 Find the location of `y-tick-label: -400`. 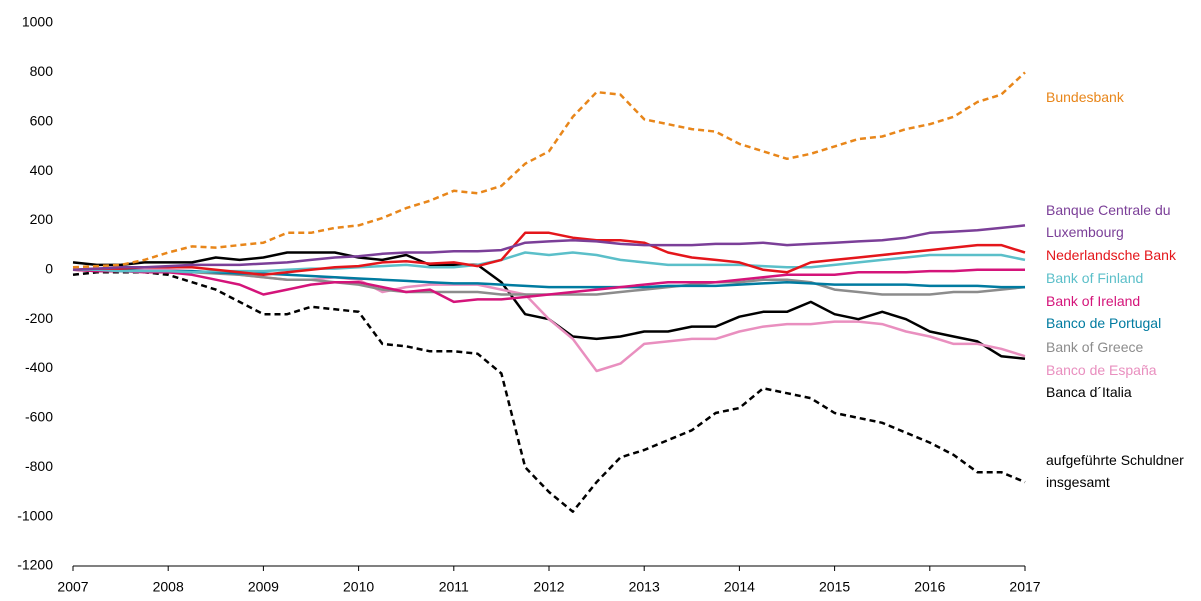

y-tick-label: -400 is located at coordinates (39, 367).